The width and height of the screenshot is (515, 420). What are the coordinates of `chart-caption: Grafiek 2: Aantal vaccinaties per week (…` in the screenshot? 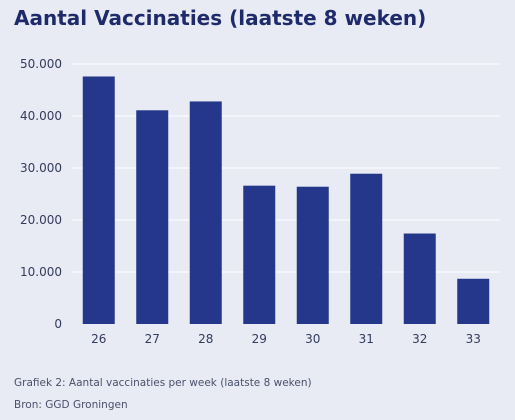 It's located at (163, 383).